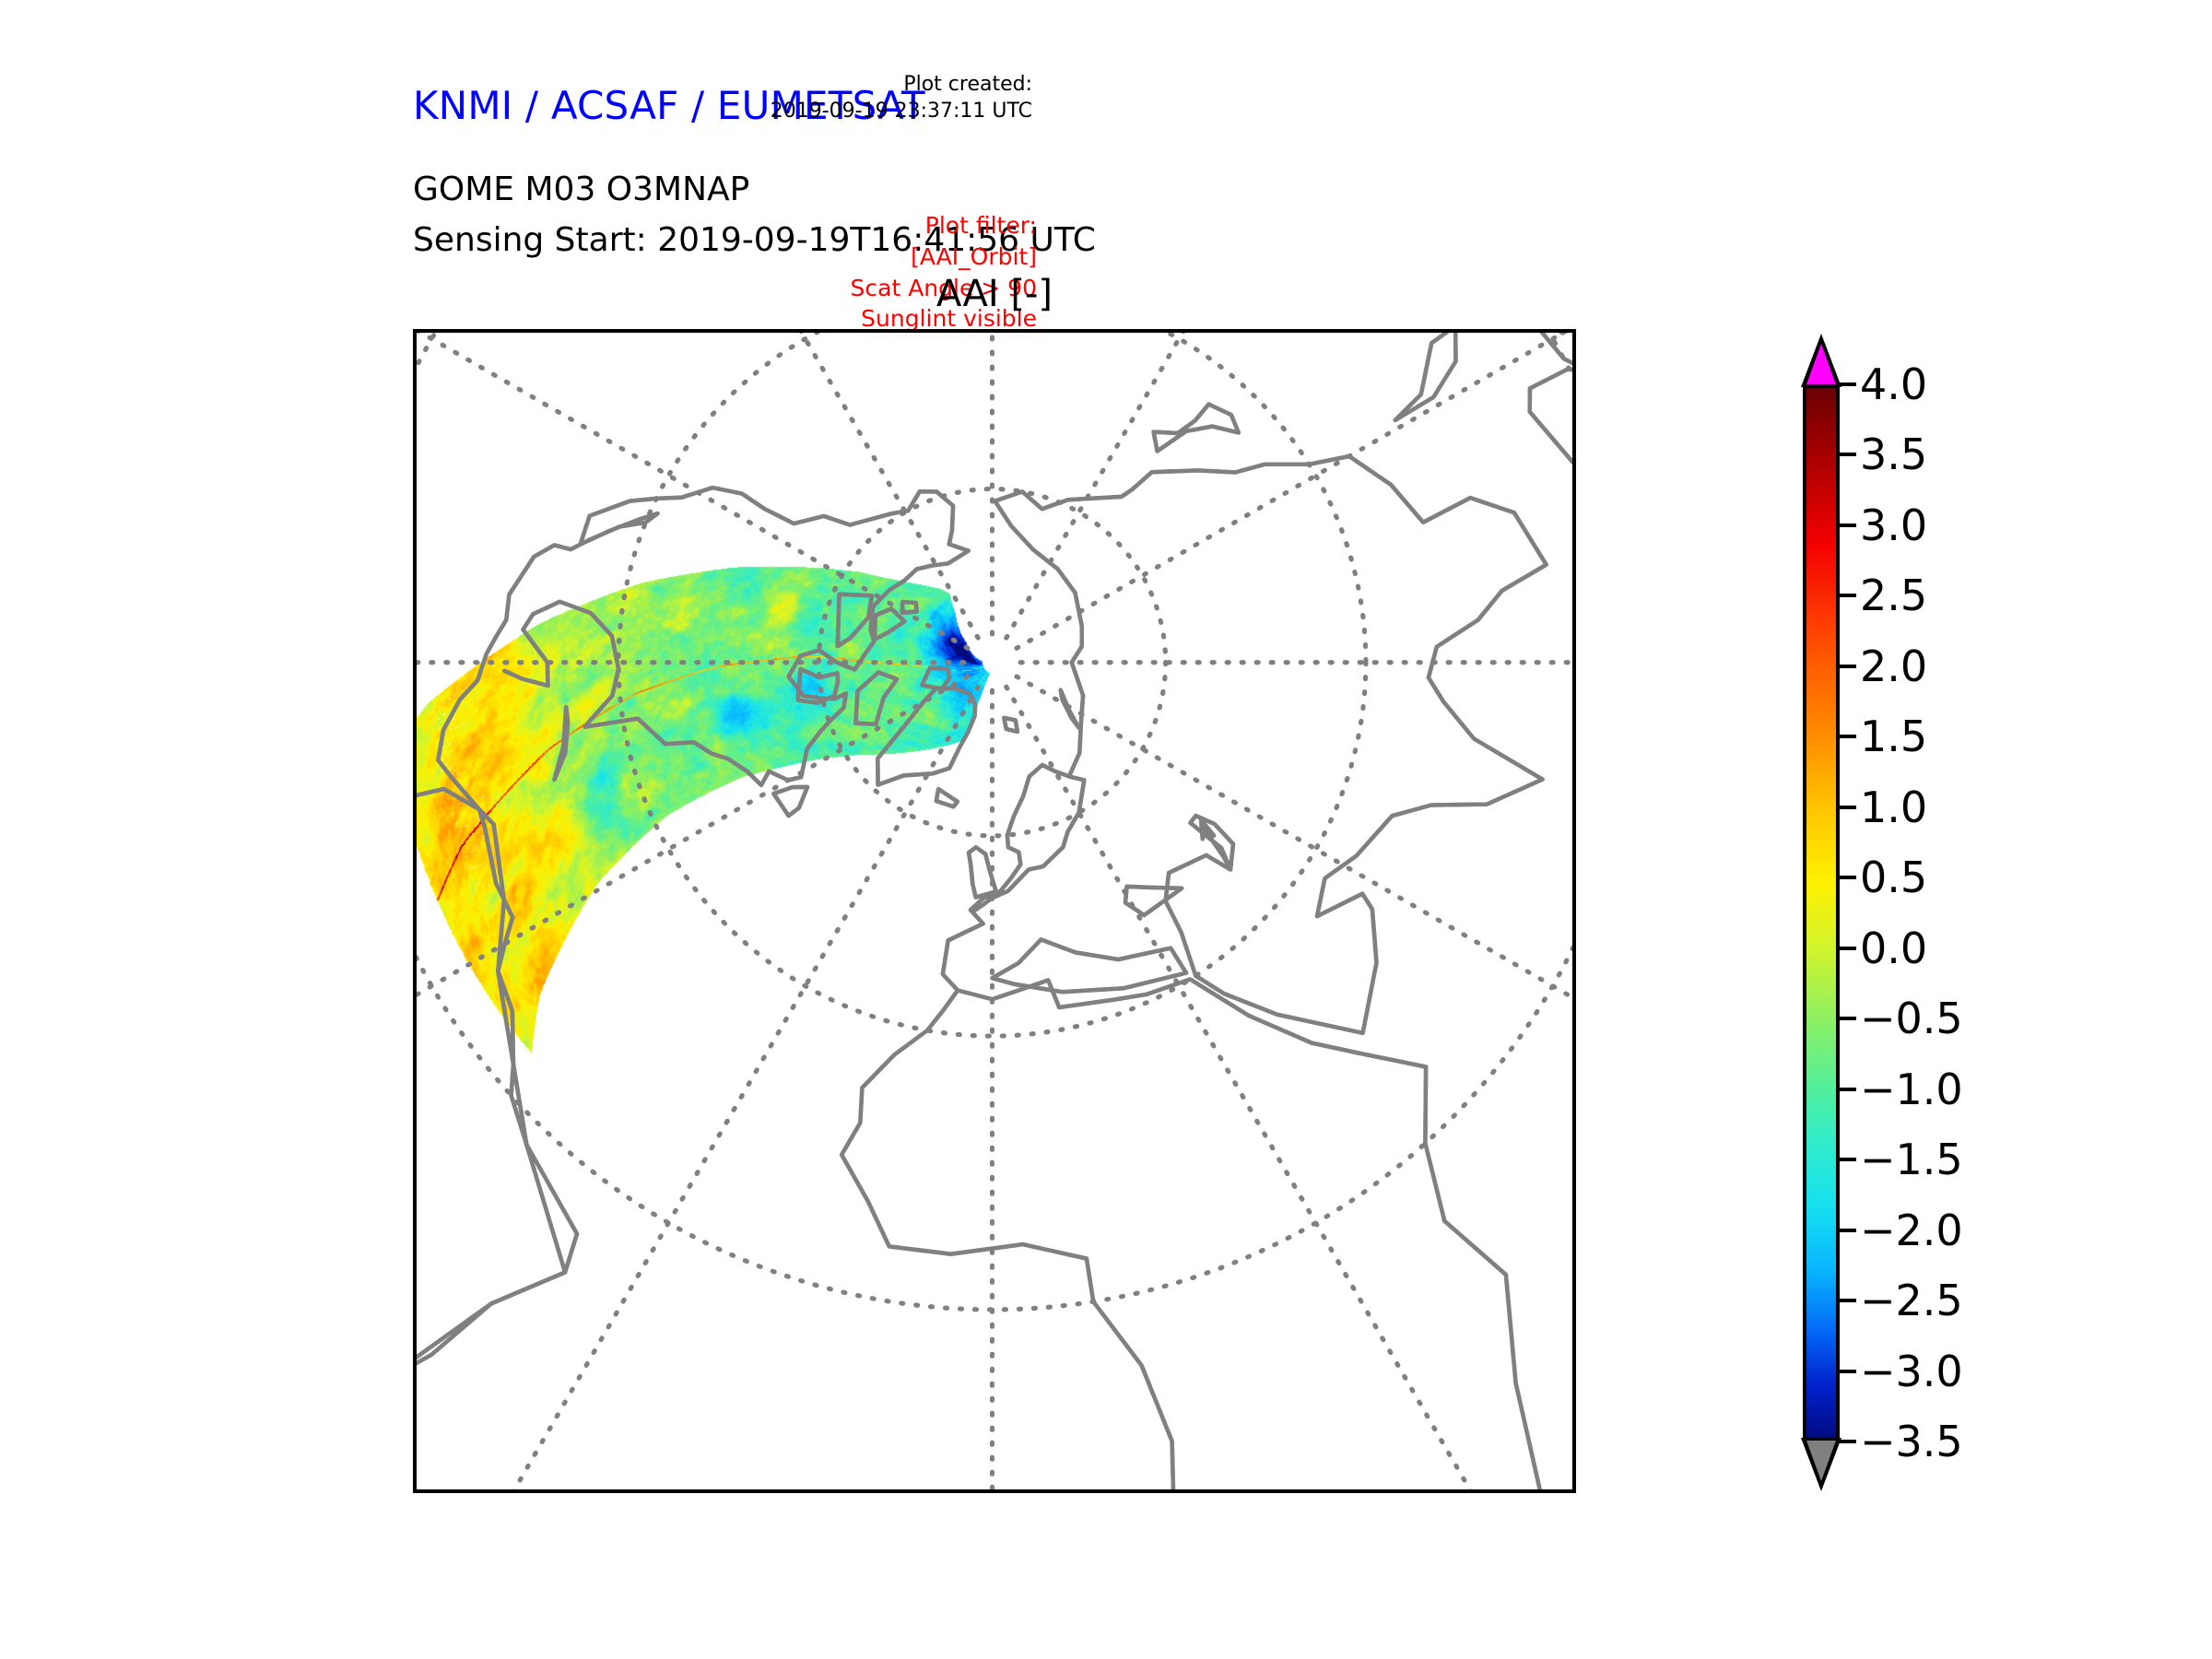  Describe the element at coordinates (1911, 1230) in the screenshot. I see `colorbar-tick-label: −2.0` at that location.